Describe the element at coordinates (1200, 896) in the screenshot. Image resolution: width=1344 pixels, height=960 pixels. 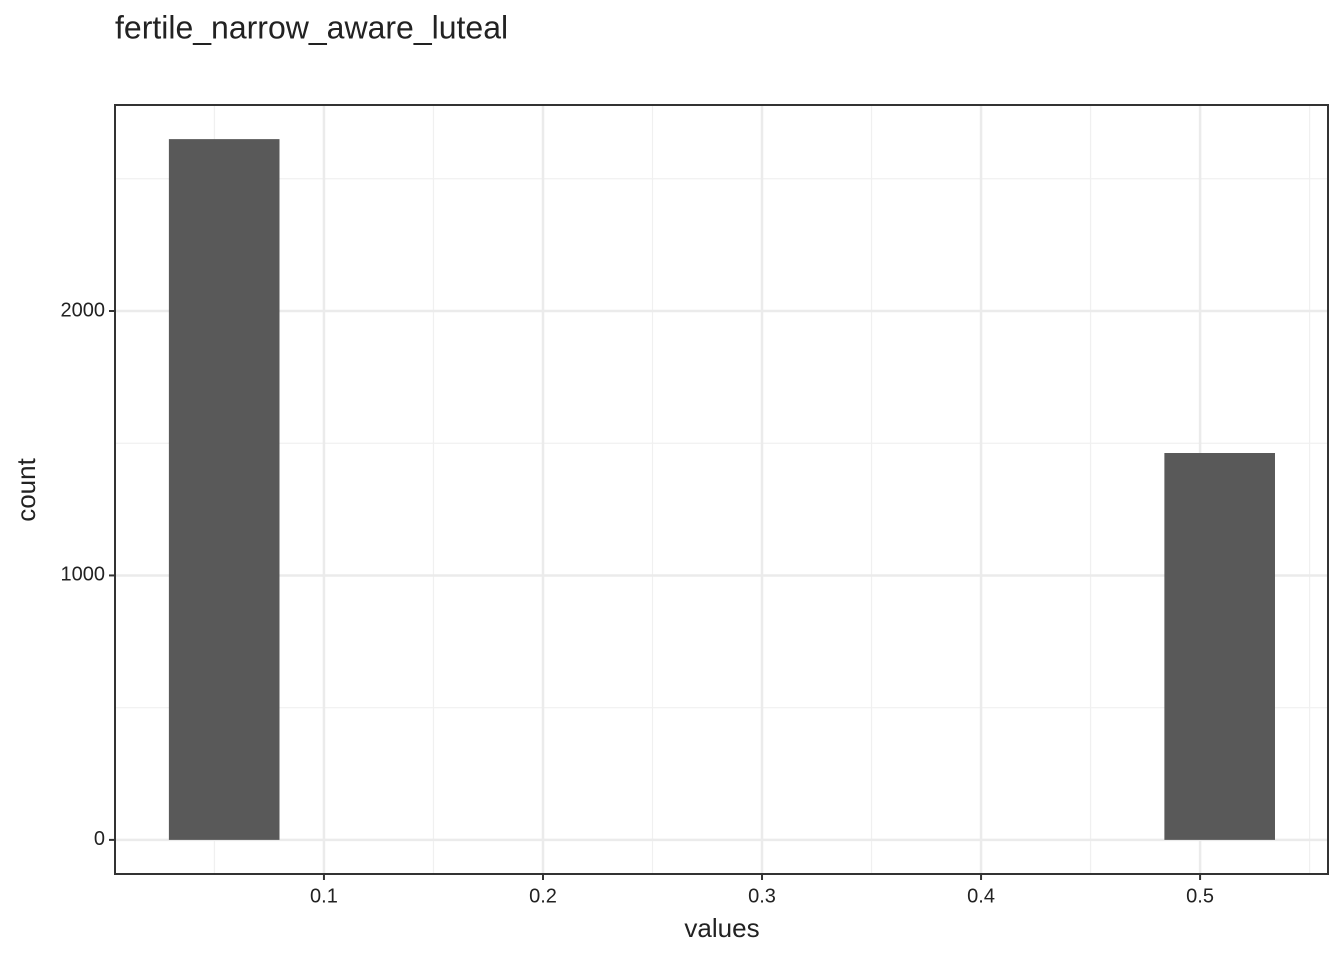
I see `x-tick-label: 0.5` at that location.